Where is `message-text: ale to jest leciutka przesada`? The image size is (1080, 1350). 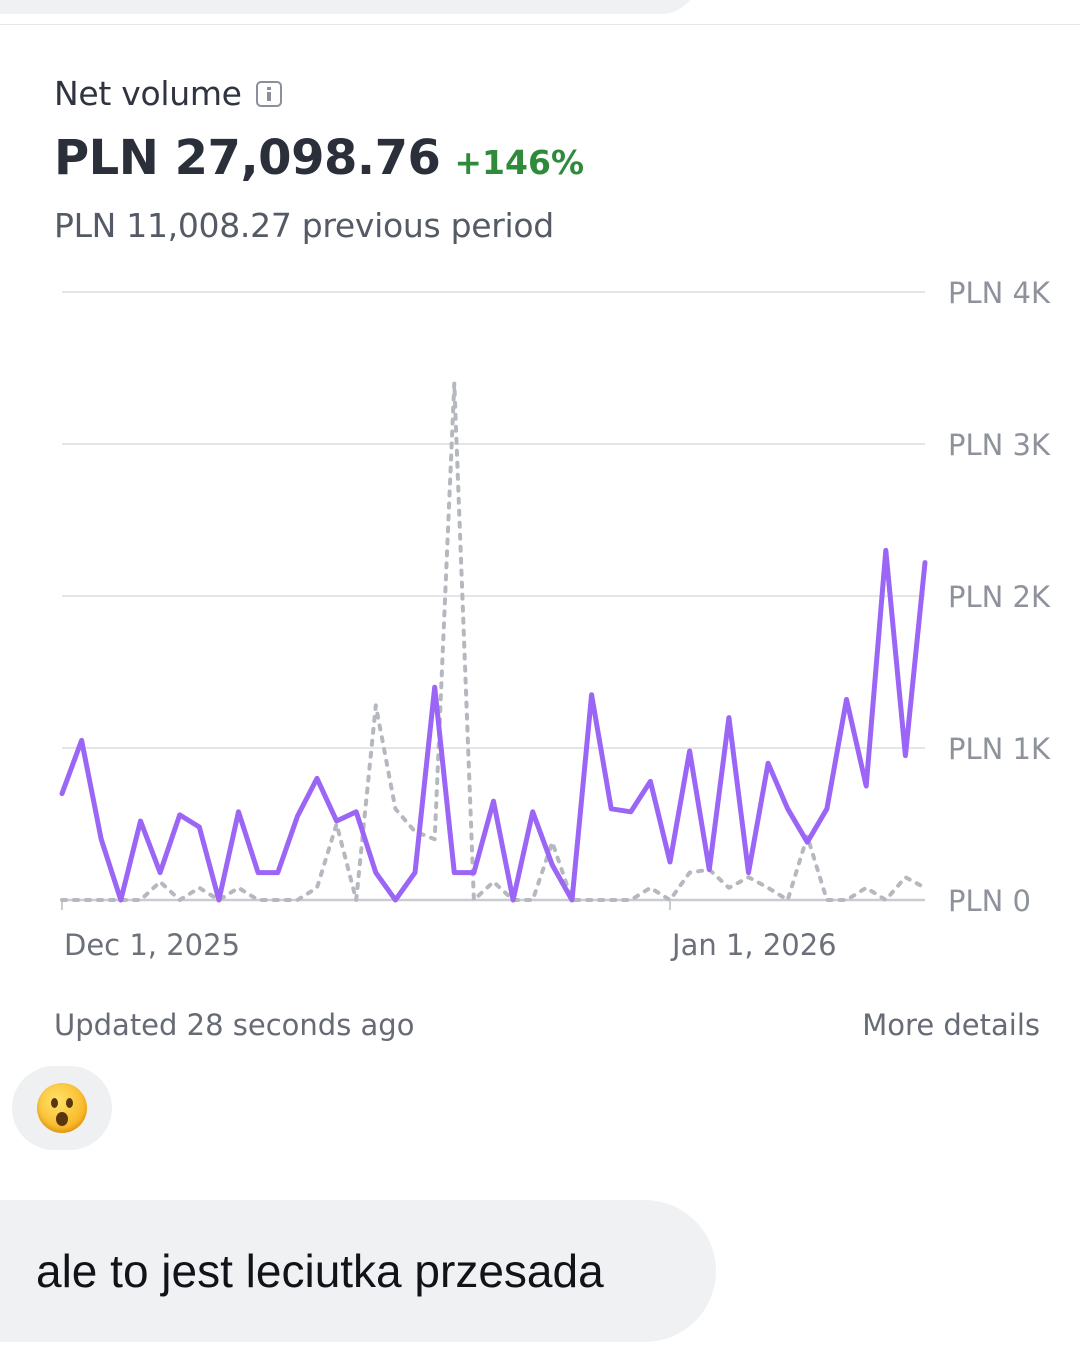 message-text: ale to jest leciutka przesada is located at coordinates (320, 1271).